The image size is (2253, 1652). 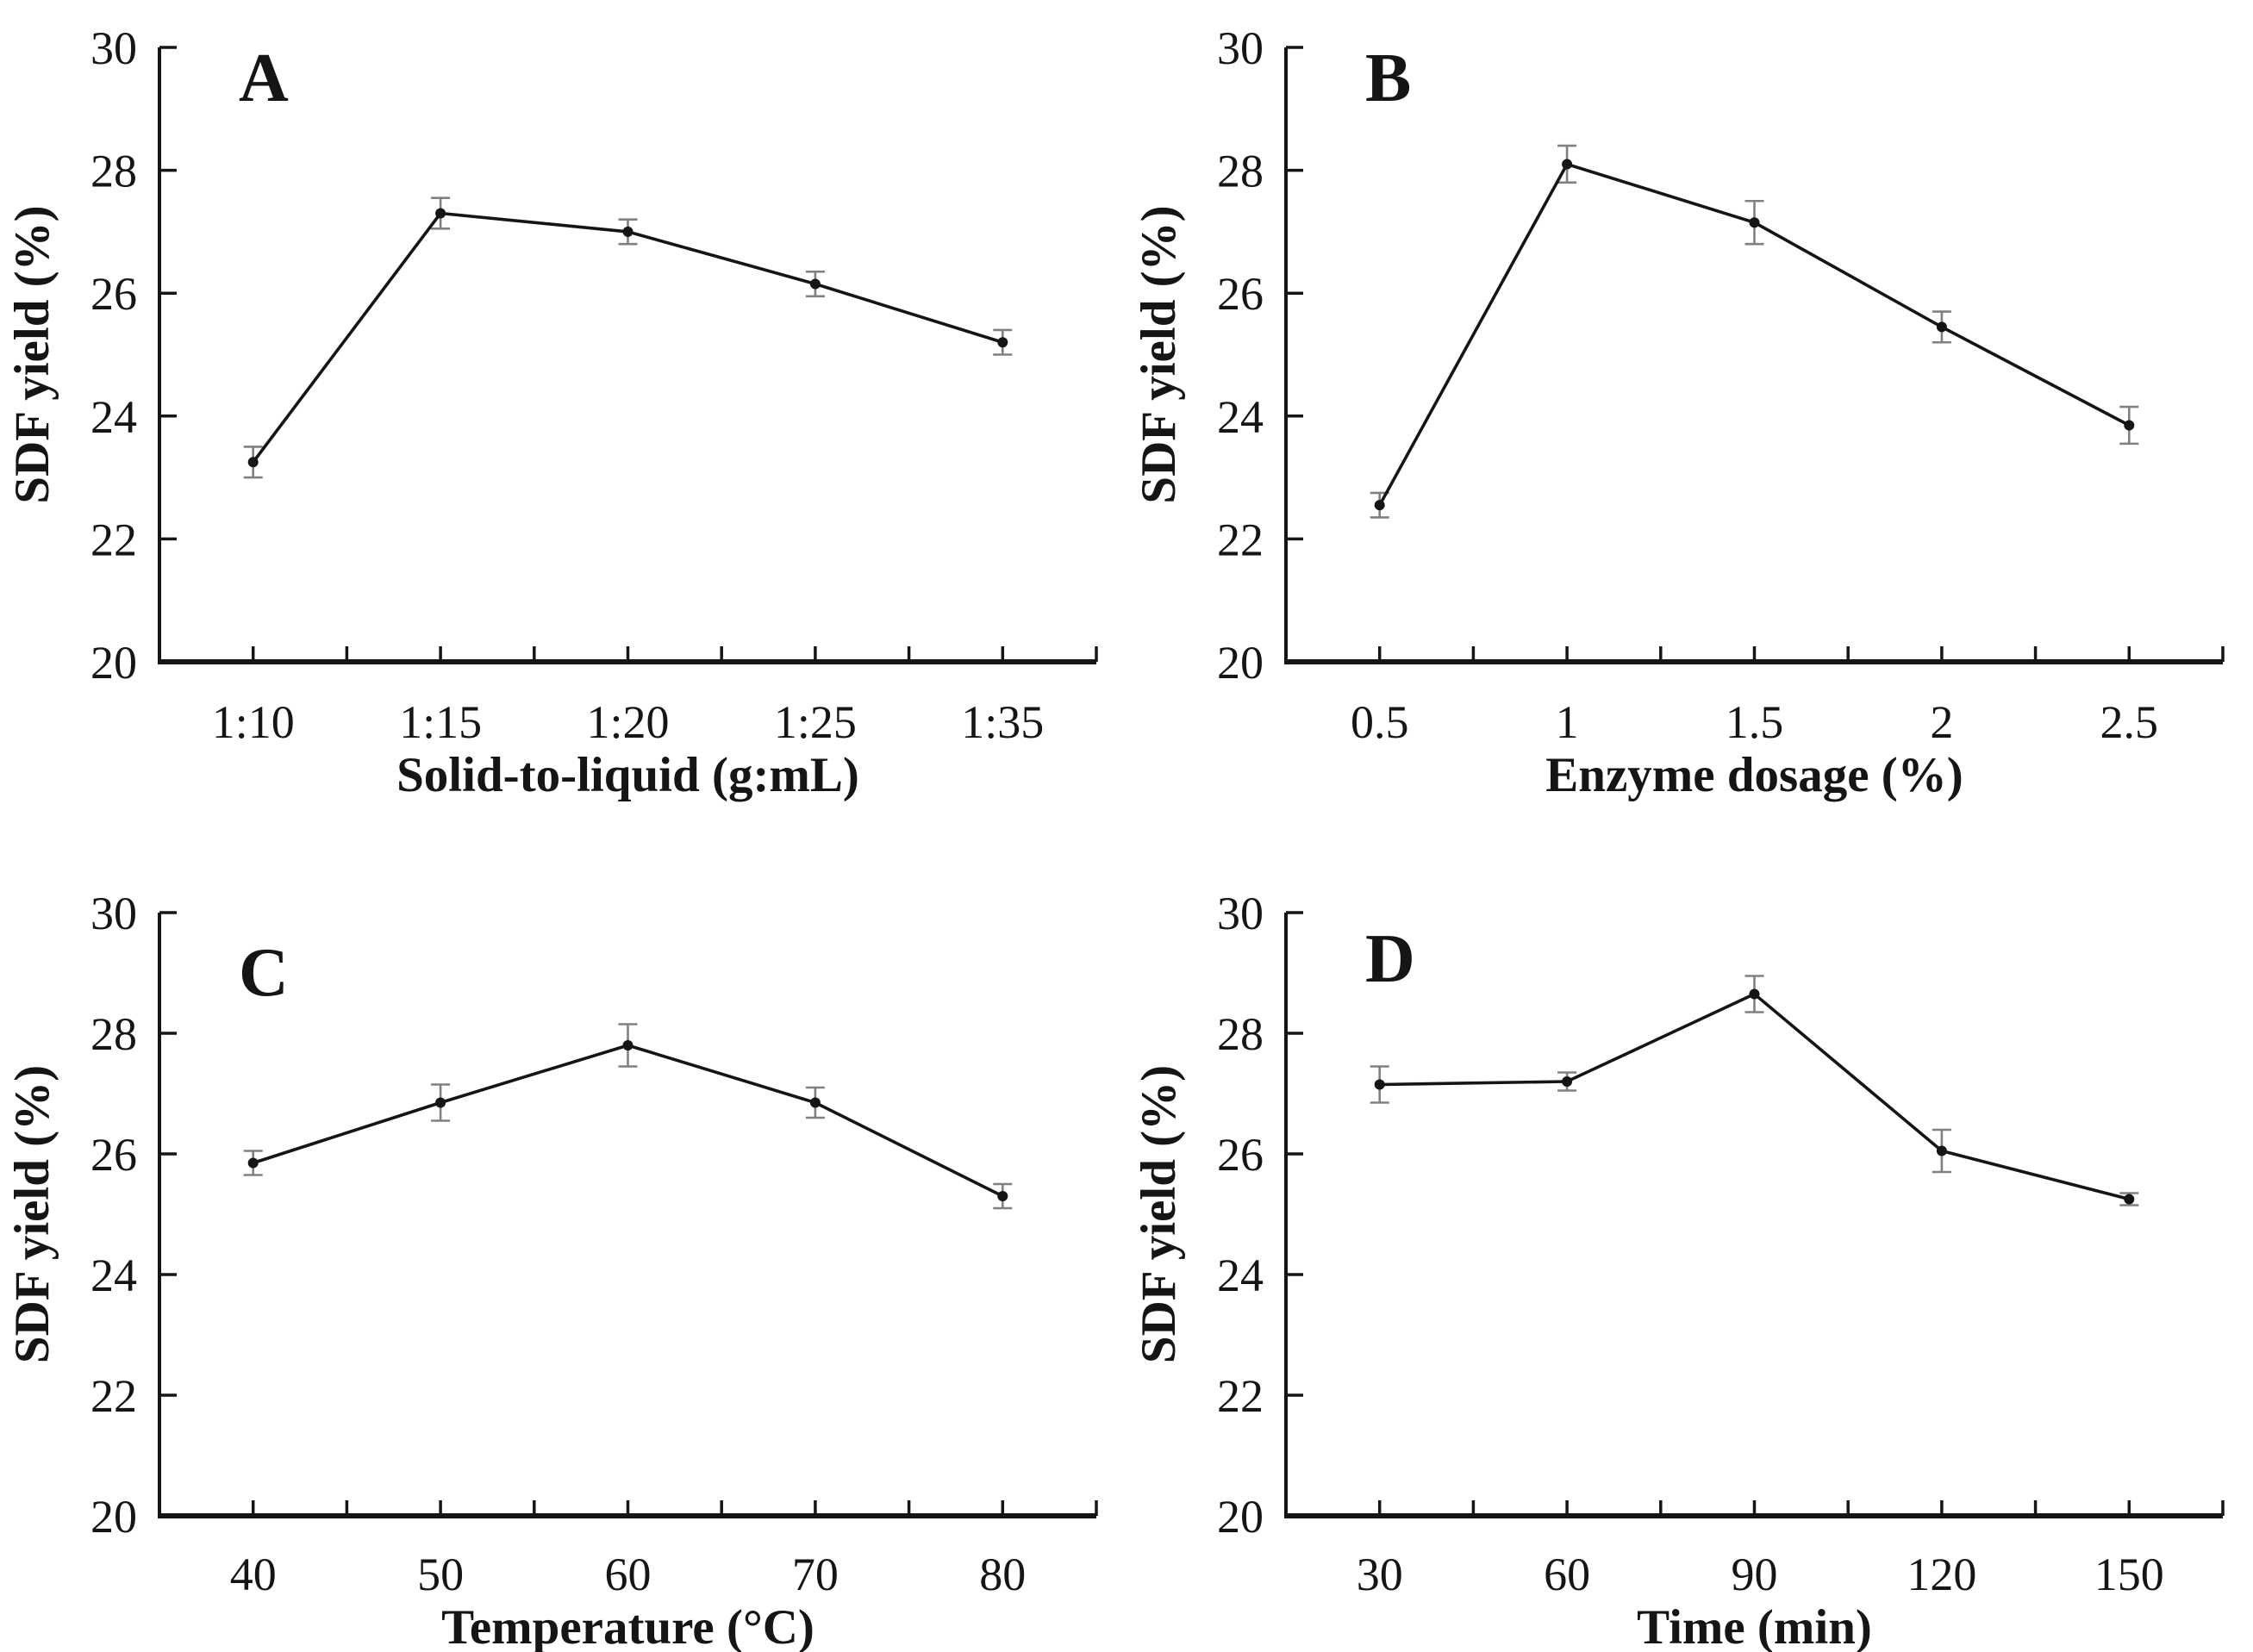 I want to click on x-tick-label: 0.5, so click(x=1380, y=722).